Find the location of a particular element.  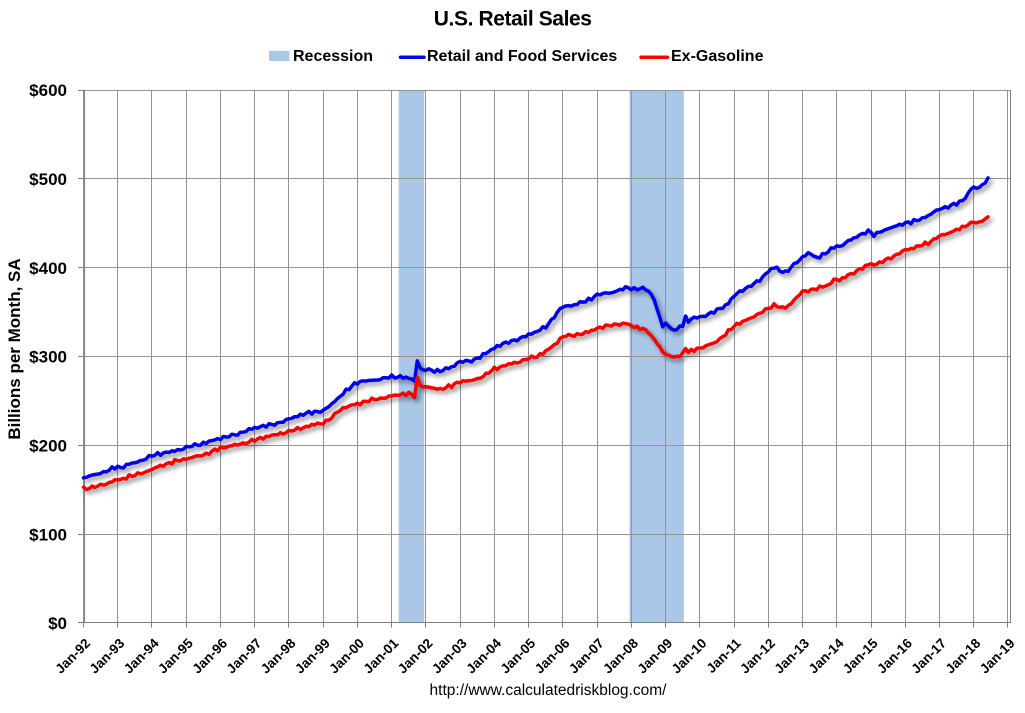

svg-text: $100 is located at coordinates (48, 534).